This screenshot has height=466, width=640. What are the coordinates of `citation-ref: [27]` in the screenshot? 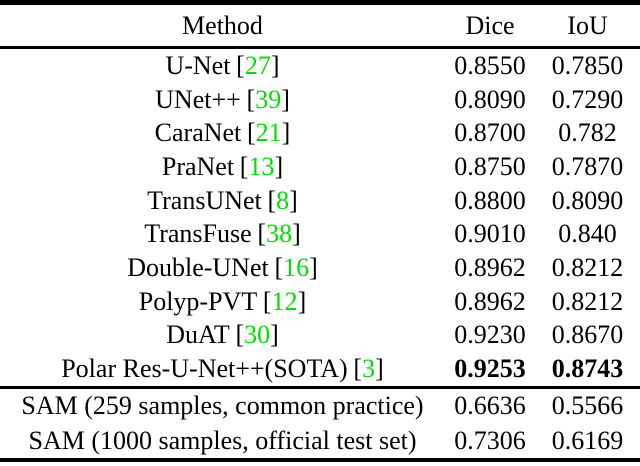 It's located at (257, 65).